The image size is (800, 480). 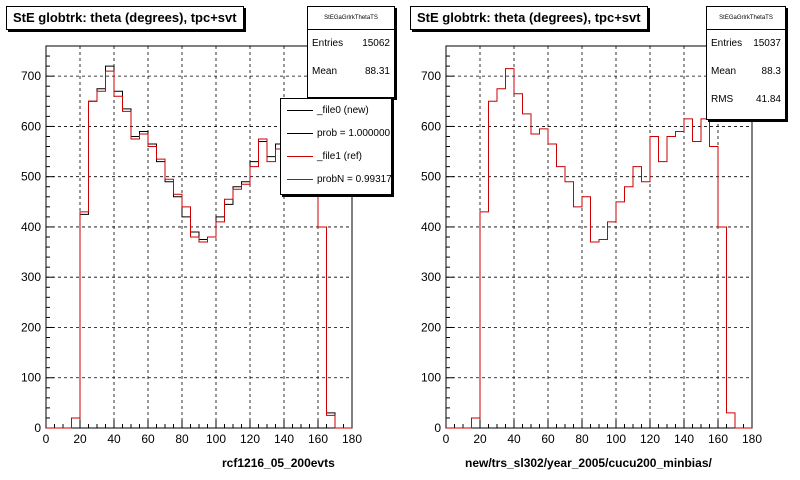 I want to click on left-y-tick-label-5: 500, so click(x=31, y=177).